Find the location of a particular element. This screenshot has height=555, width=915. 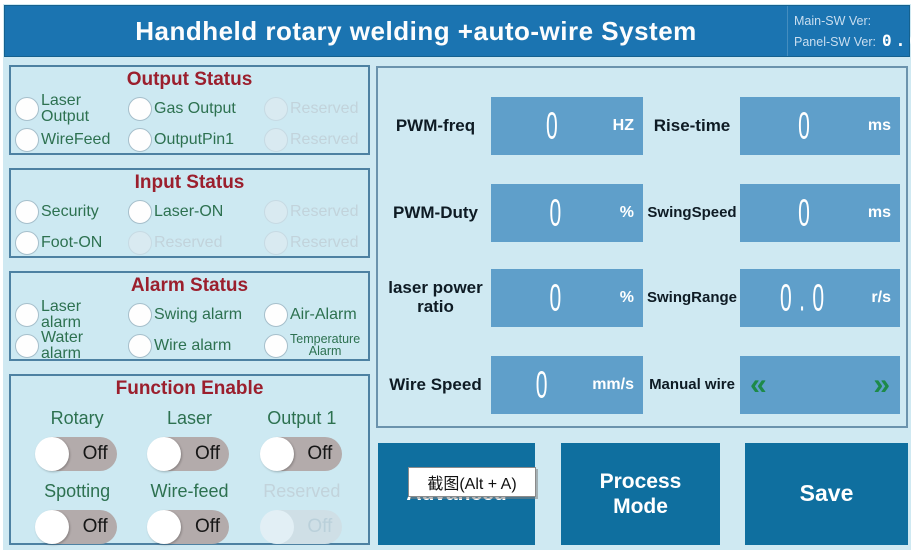

indicator-input-reserved-2: Reserved is located at coordinates (196, 242).